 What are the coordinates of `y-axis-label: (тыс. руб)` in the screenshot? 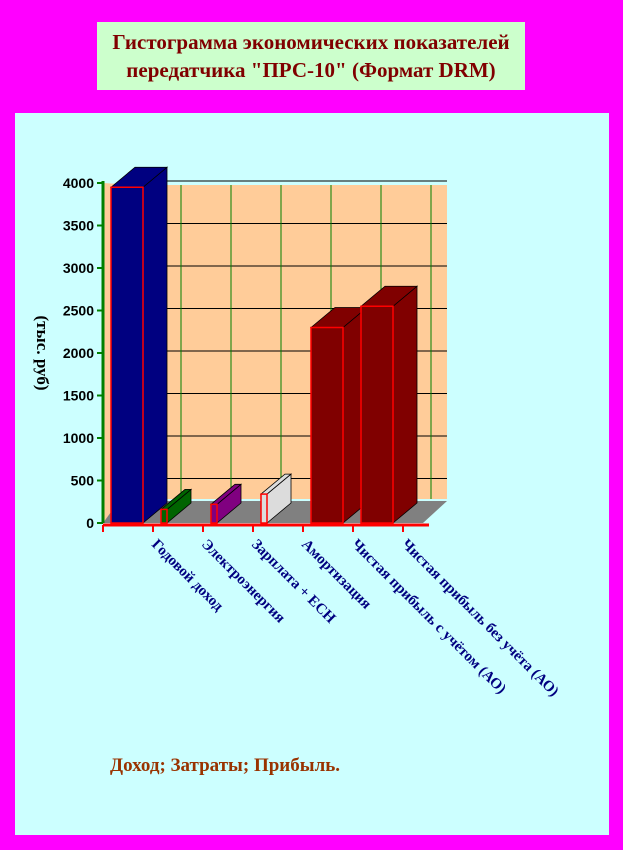 It's located at (42, 353).